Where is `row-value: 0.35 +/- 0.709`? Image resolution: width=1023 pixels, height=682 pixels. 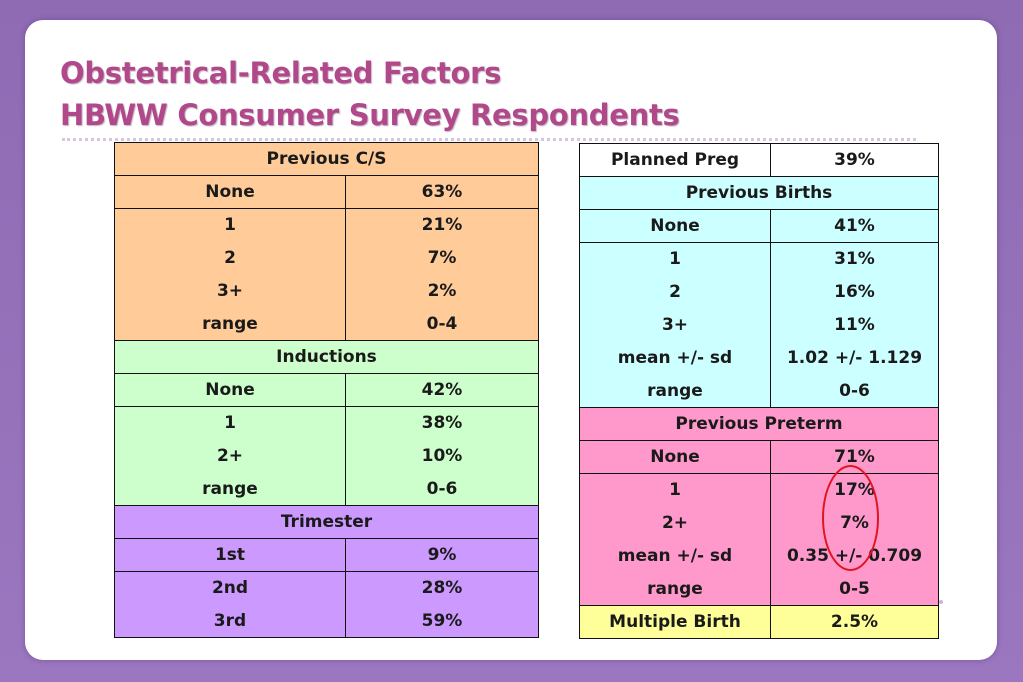
row-value: 0.35 +/- 0.709 is located at coordinates (854, 556).